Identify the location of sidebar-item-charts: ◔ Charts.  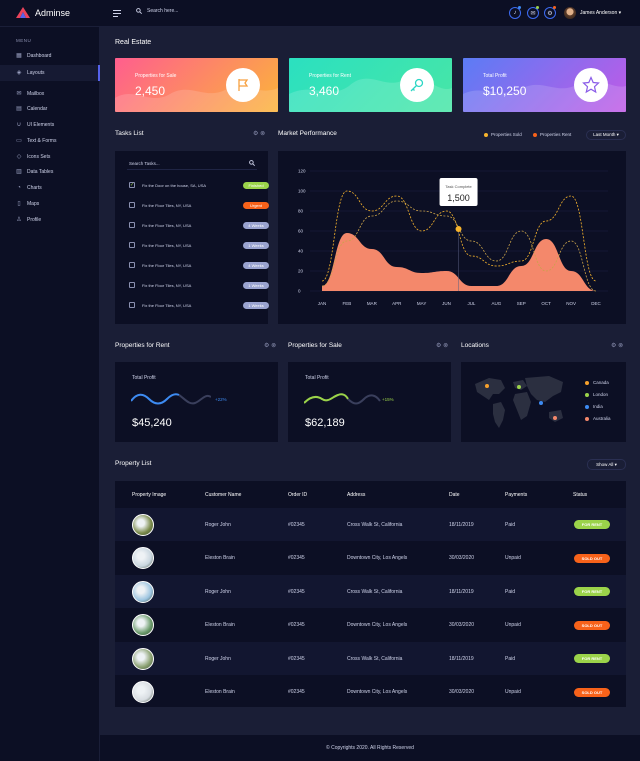
(50, 188).